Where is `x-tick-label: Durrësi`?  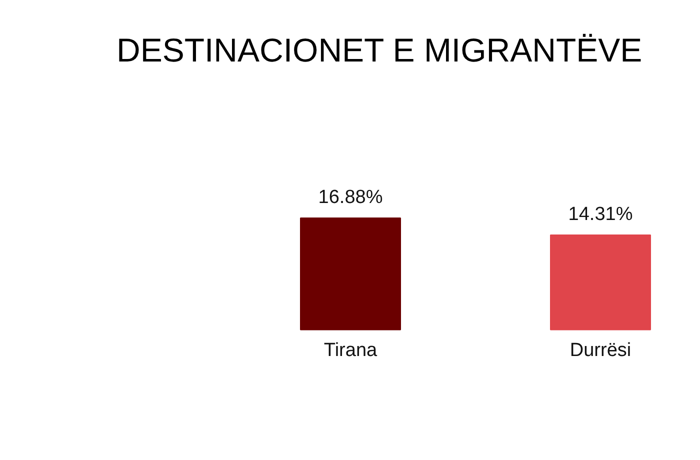
x-tick-label: Durrësi is located at coordinates (601, 350).